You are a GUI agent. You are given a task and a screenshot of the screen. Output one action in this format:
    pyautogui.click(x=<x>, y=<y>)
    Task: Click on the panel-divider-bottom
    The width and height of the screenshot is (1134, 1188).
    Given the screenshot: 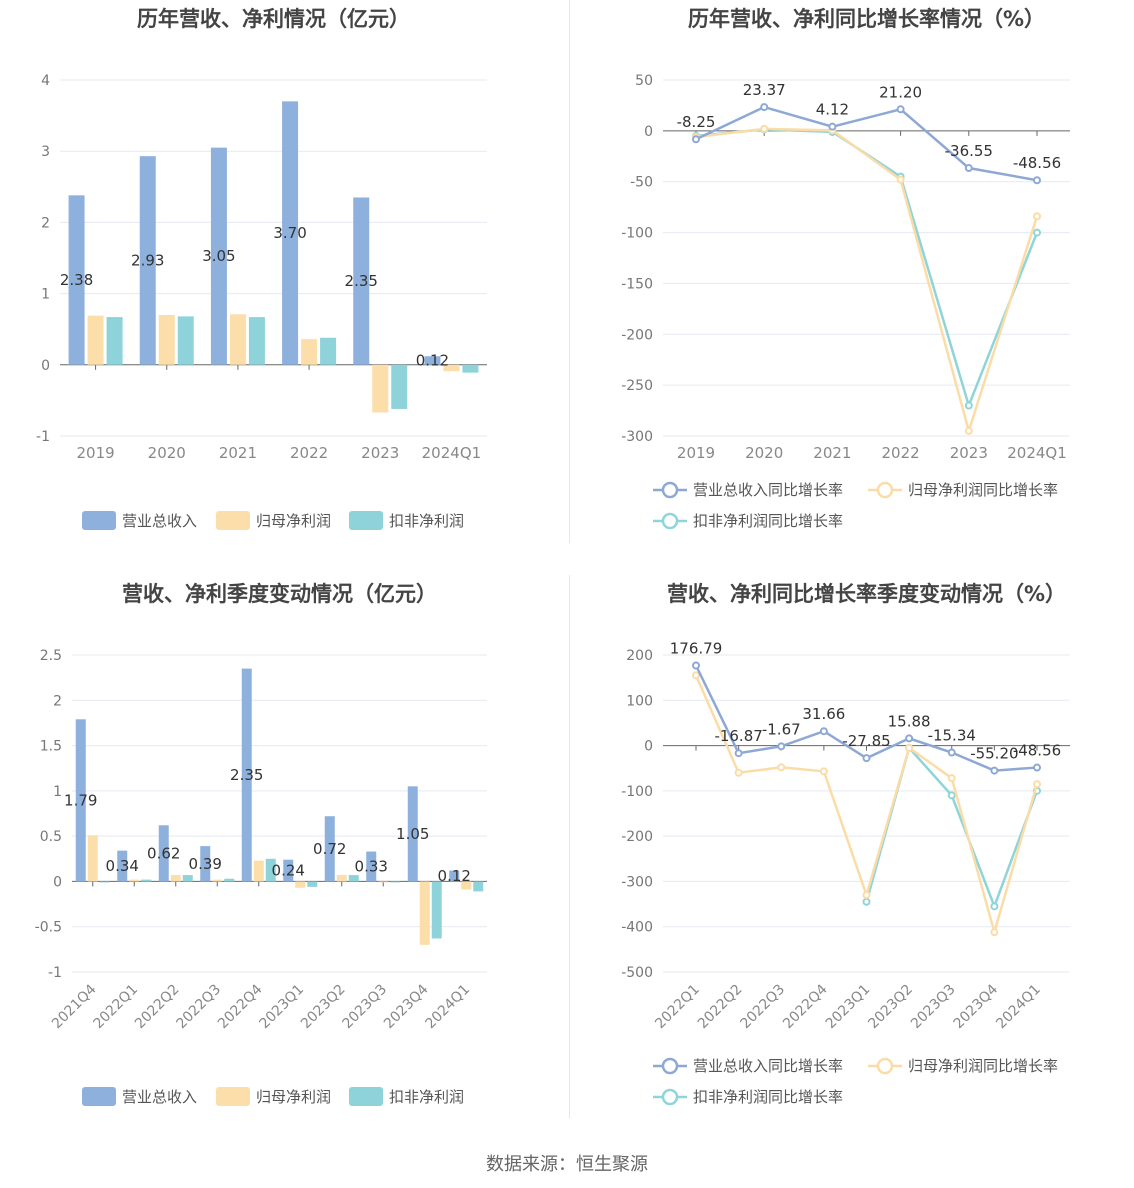 What is the action you would take?
    pyautogui.click(x=569, y=846)
    